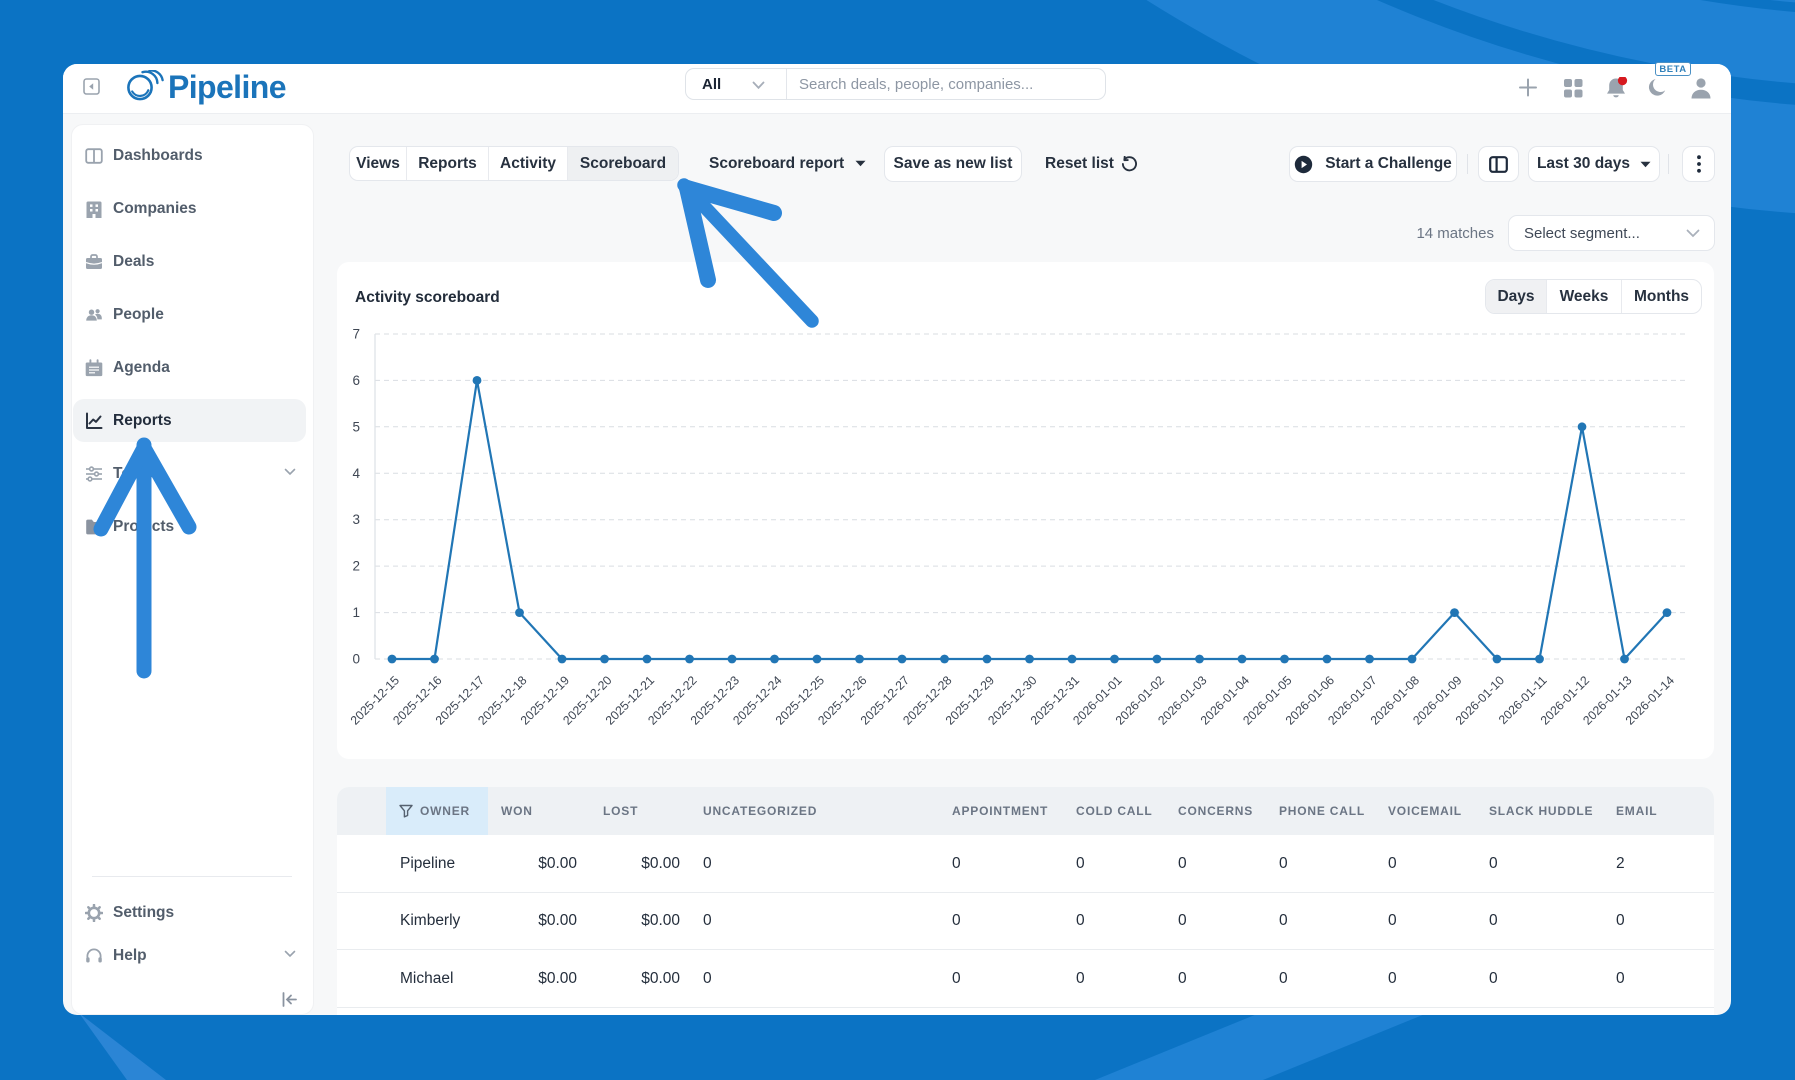  Describe the element at coordinates (356, 612) in the screenshot. I see `svg-text: 1` at that location.